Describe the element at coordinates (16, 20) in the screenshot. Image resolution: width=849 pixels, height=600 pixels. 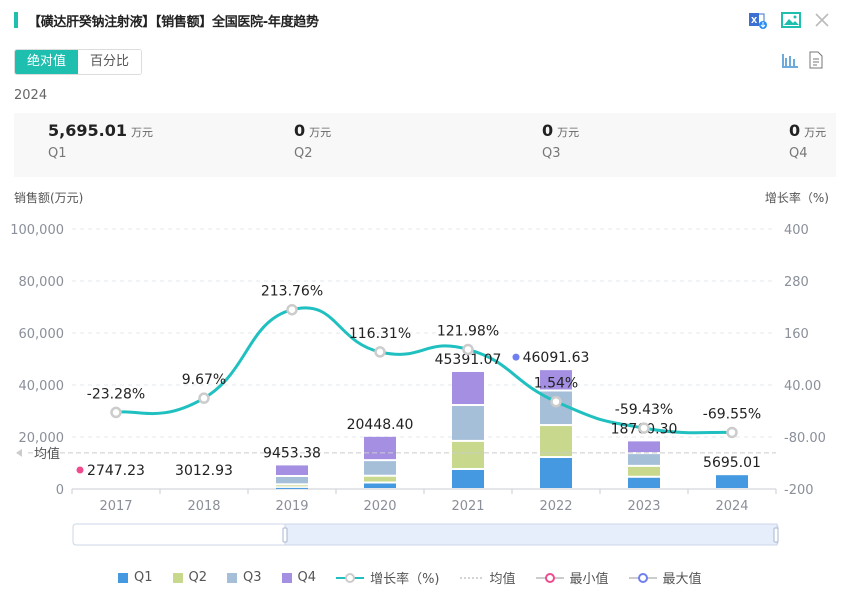
I see `title-accent` at that location.